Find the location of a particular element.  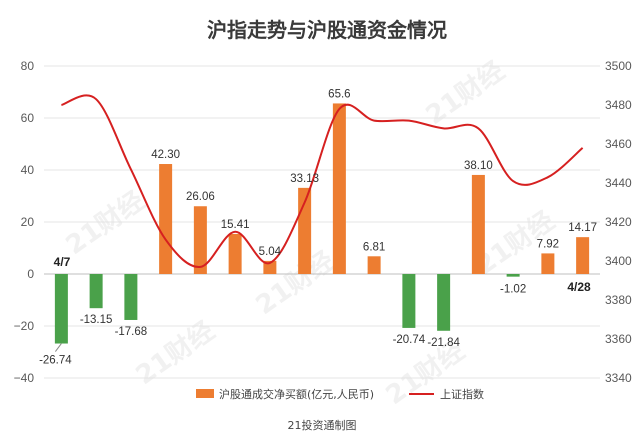

watermark-text: 21财经 is located at coordinates (105, 223).